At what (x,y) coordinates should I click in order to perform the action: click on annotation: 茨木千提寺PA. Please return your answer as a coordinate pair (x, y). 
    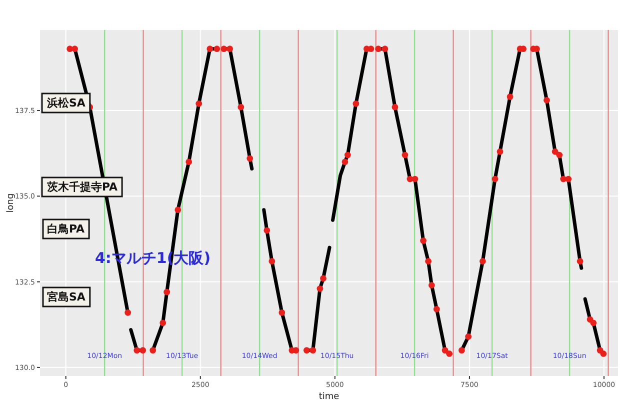
    Looking at the image, I should click on (82, 187).